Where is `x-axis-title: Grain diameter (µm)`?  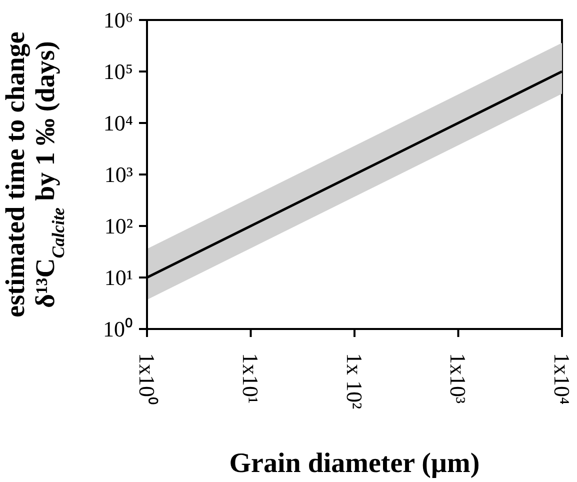
x-axis-title: Grain diameter (µm) is located at coordinates (354, 463).